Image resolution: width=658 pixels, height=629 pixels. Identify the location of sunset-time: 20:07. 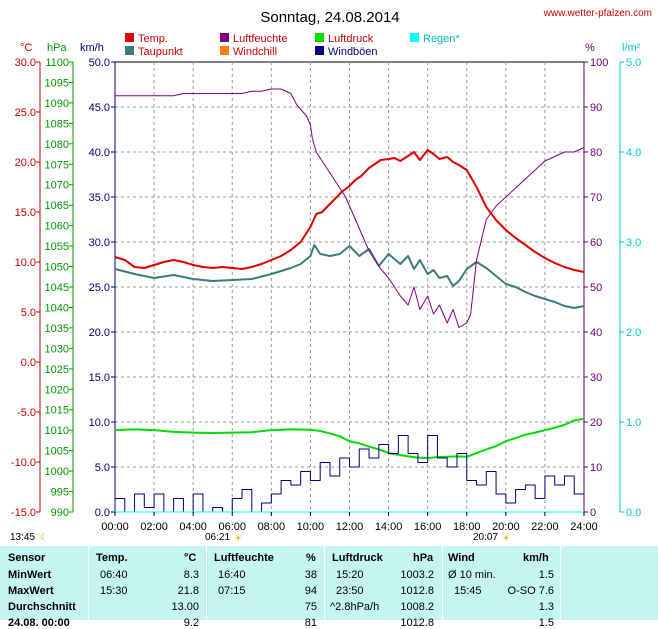
(485, 537).